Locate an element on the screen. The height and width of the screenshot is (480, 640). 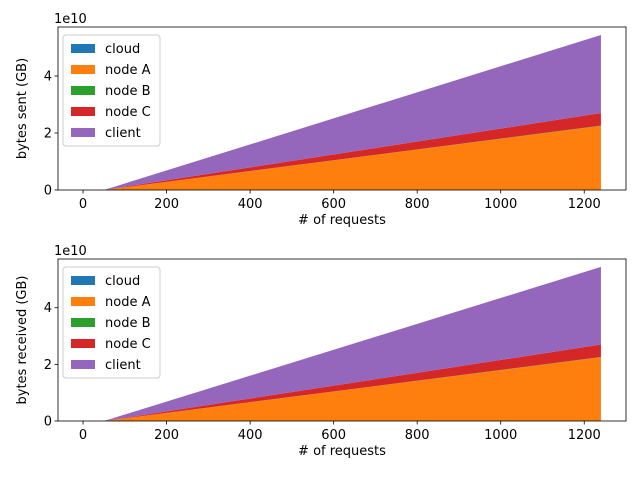
area-node-c is located at coordinates (352, 382).